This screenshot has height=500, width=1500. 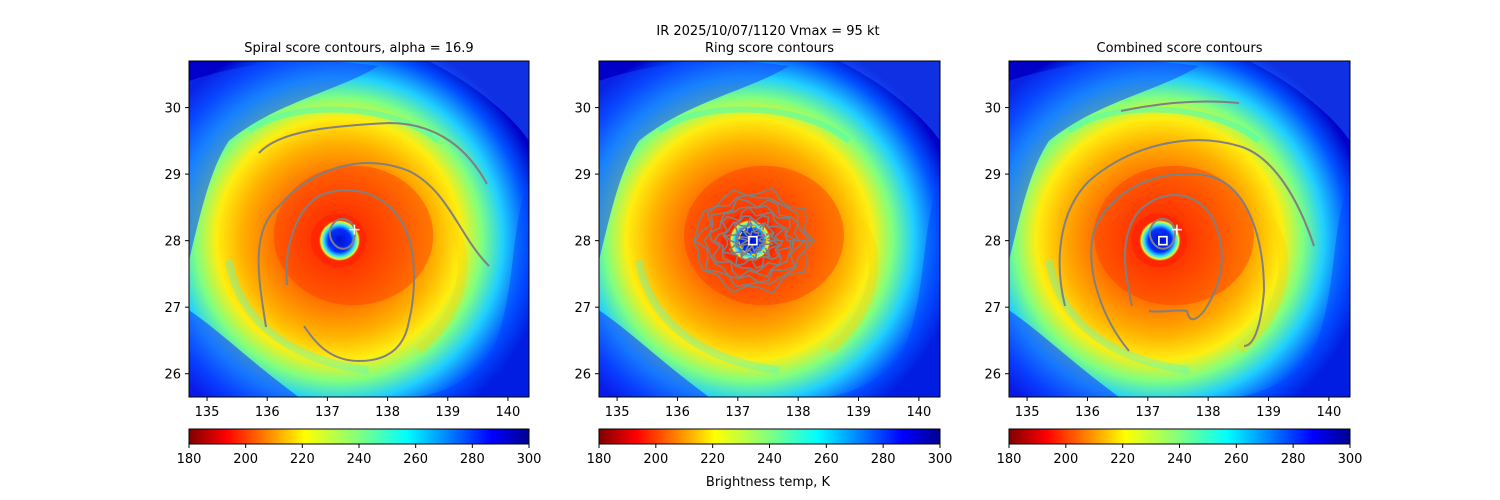 I want to click on ring-contour-inner, so click(x=753, y=241).